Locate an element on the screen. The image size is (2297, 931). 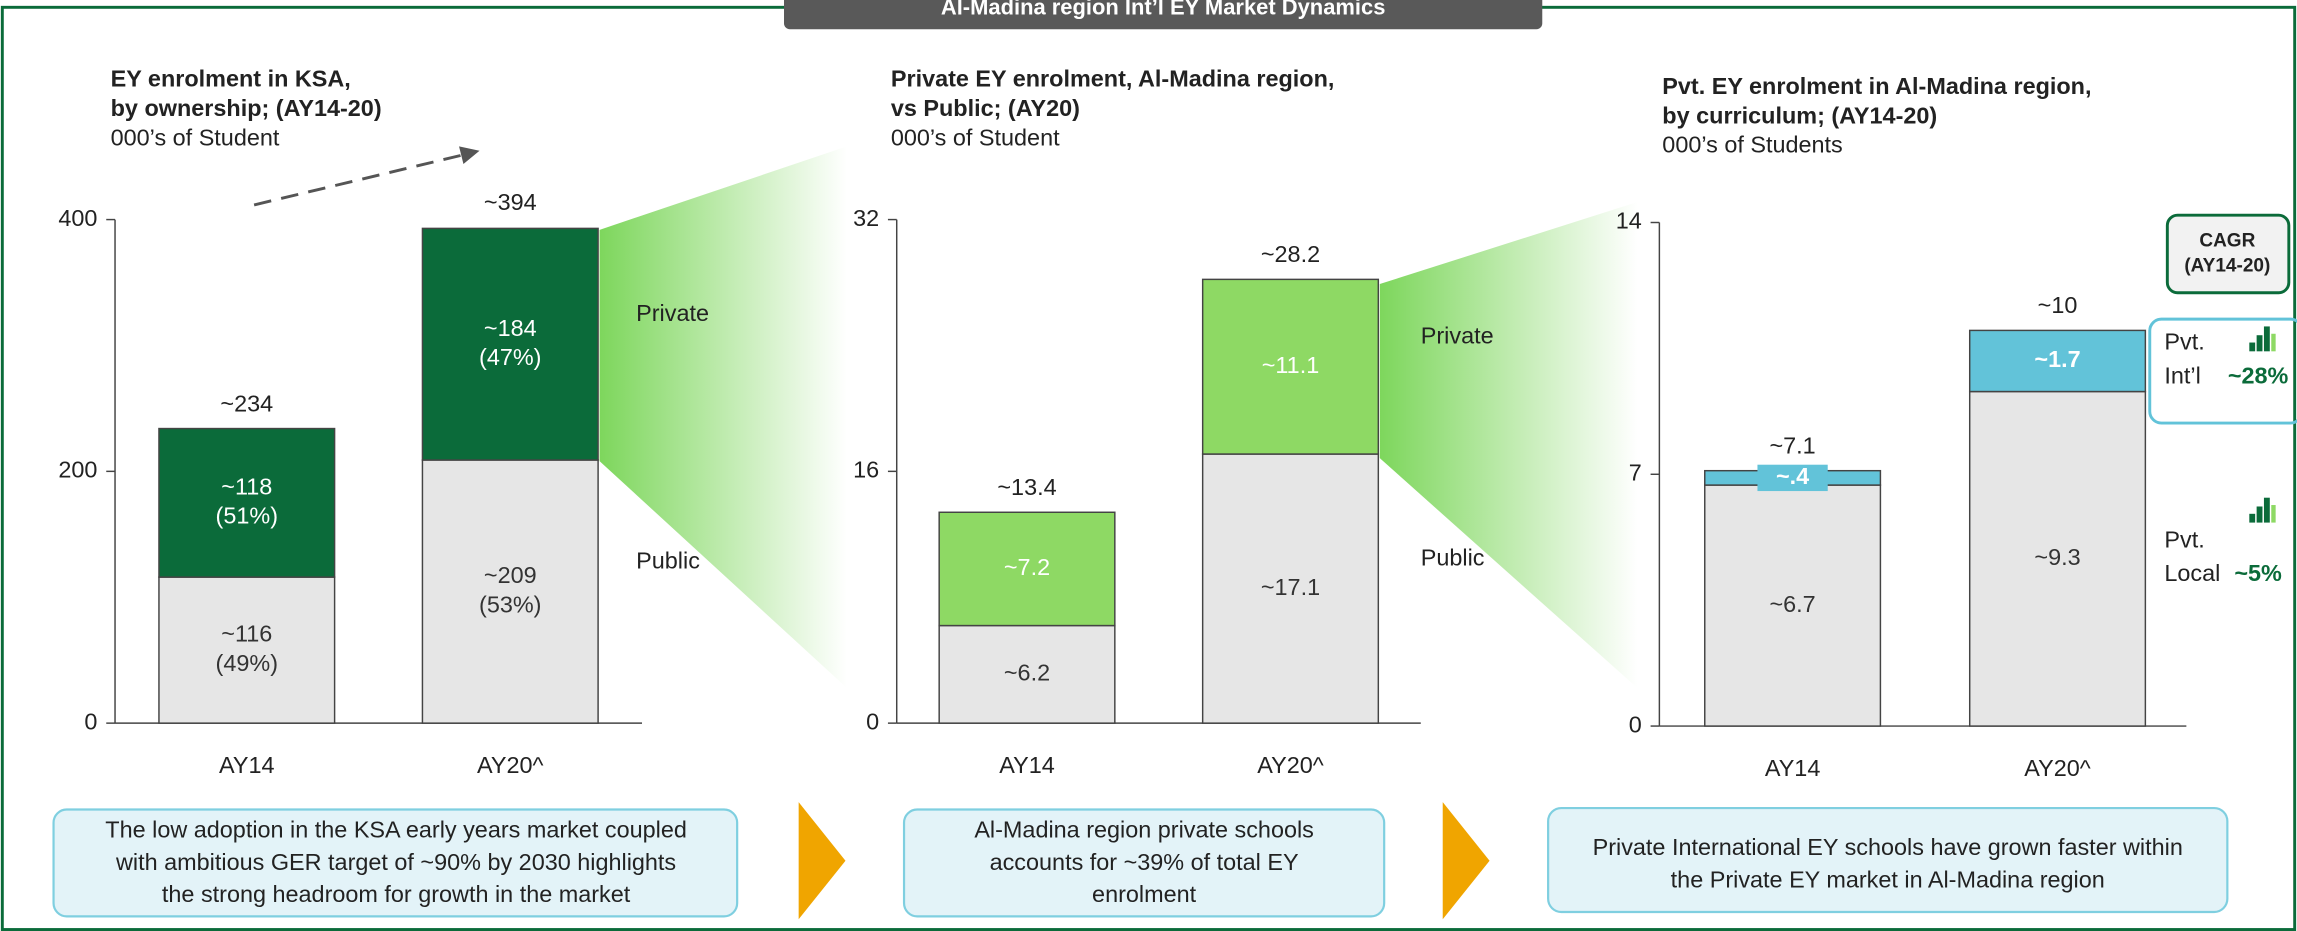
note-text: Al-Madina region private schools is located at coordinates (1144, 830).